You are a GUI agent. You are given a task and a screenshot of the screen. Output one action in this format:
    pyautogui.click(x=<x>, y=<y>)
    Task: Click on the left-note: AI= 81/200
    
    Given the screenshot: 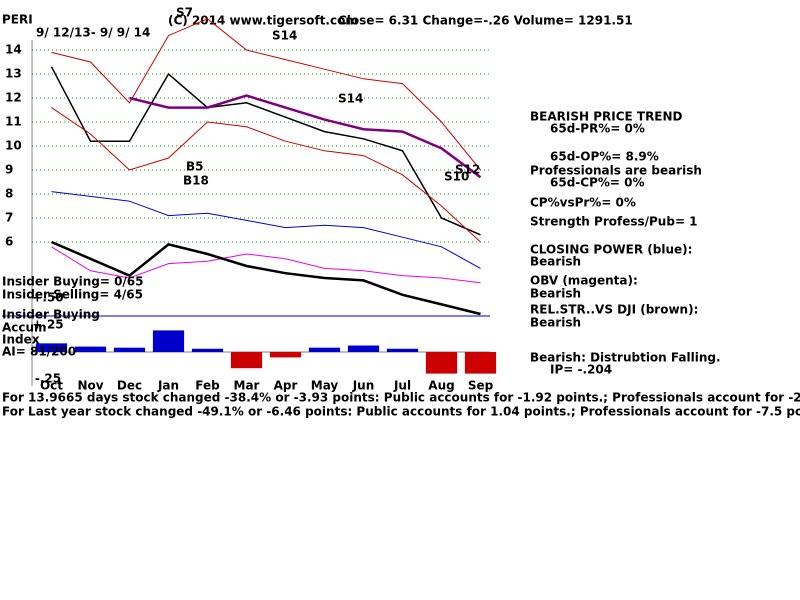 What is the action you would take?
    pyautogui.click(x=39, y=352)
    